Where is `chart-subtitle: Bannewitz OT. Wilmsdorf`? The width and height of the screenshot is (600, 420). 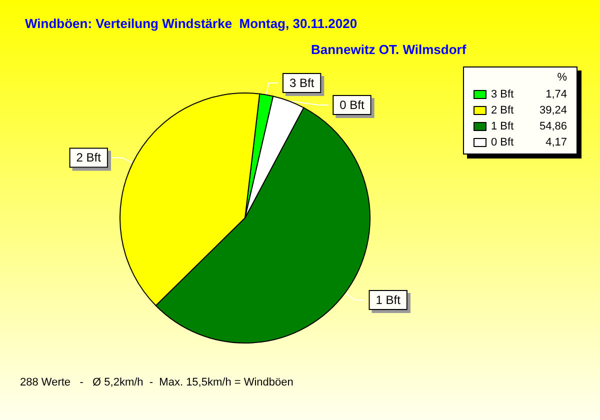
chart-subtitle: Bannewitz OT. Wilmsdorf is located at coordinates (389, 49).